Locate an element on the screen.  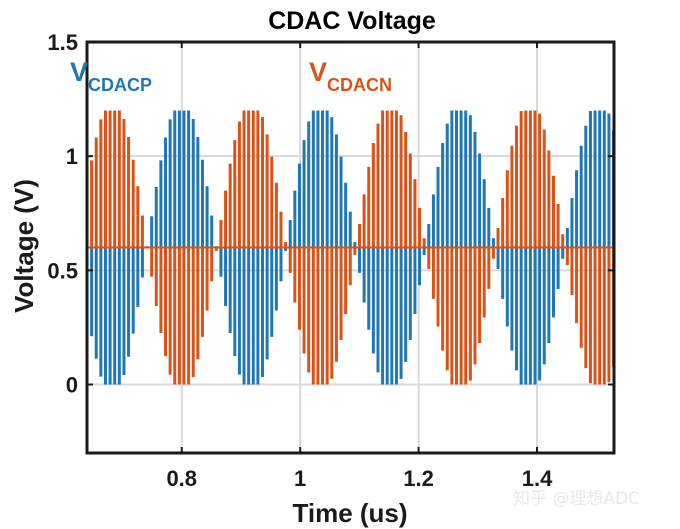
legend-vcdacp: VCDACP is located at coordinates (111, 76).